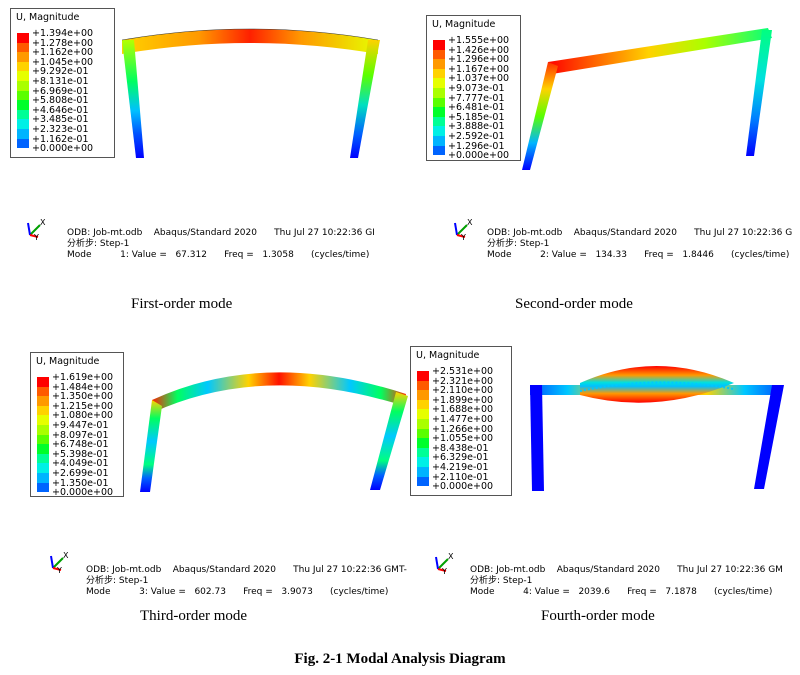 This screenshot has height=675, width=800. What do you see at coordinates (574, 304) in the screenshot?
I see `mode-caption: Second-order mode` at bounding box center [574, 304].